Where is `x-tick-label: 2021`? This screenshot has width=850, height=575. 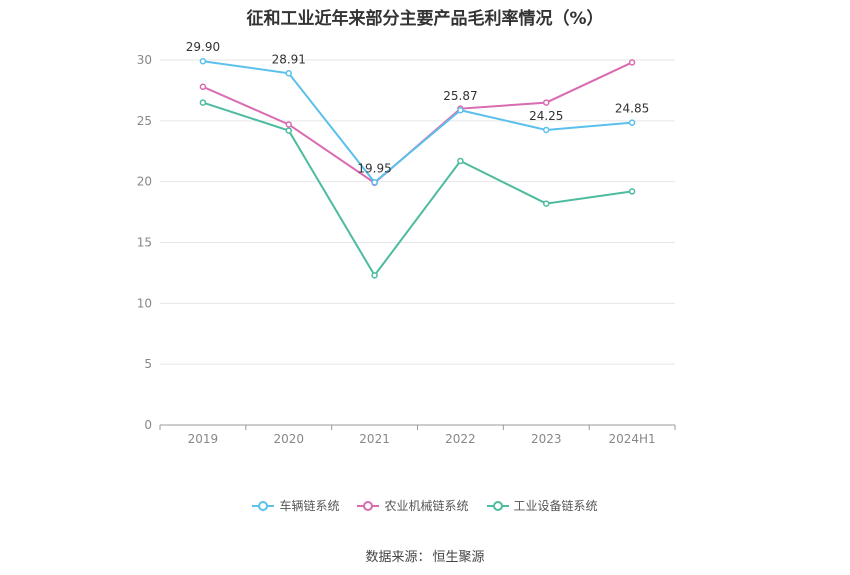 x-tick-label: 2021 is located at coordinates (374, 439).